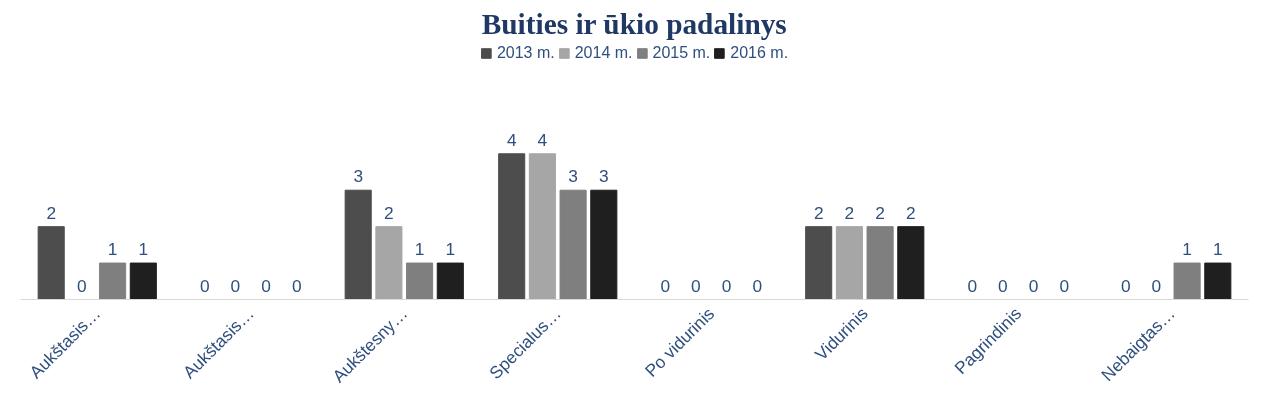  What do you see at coordinates (634, 23) in the screenshot?
I see `chart-title: Buities ir ūkio padalinys` at bounding box center [634, 23].